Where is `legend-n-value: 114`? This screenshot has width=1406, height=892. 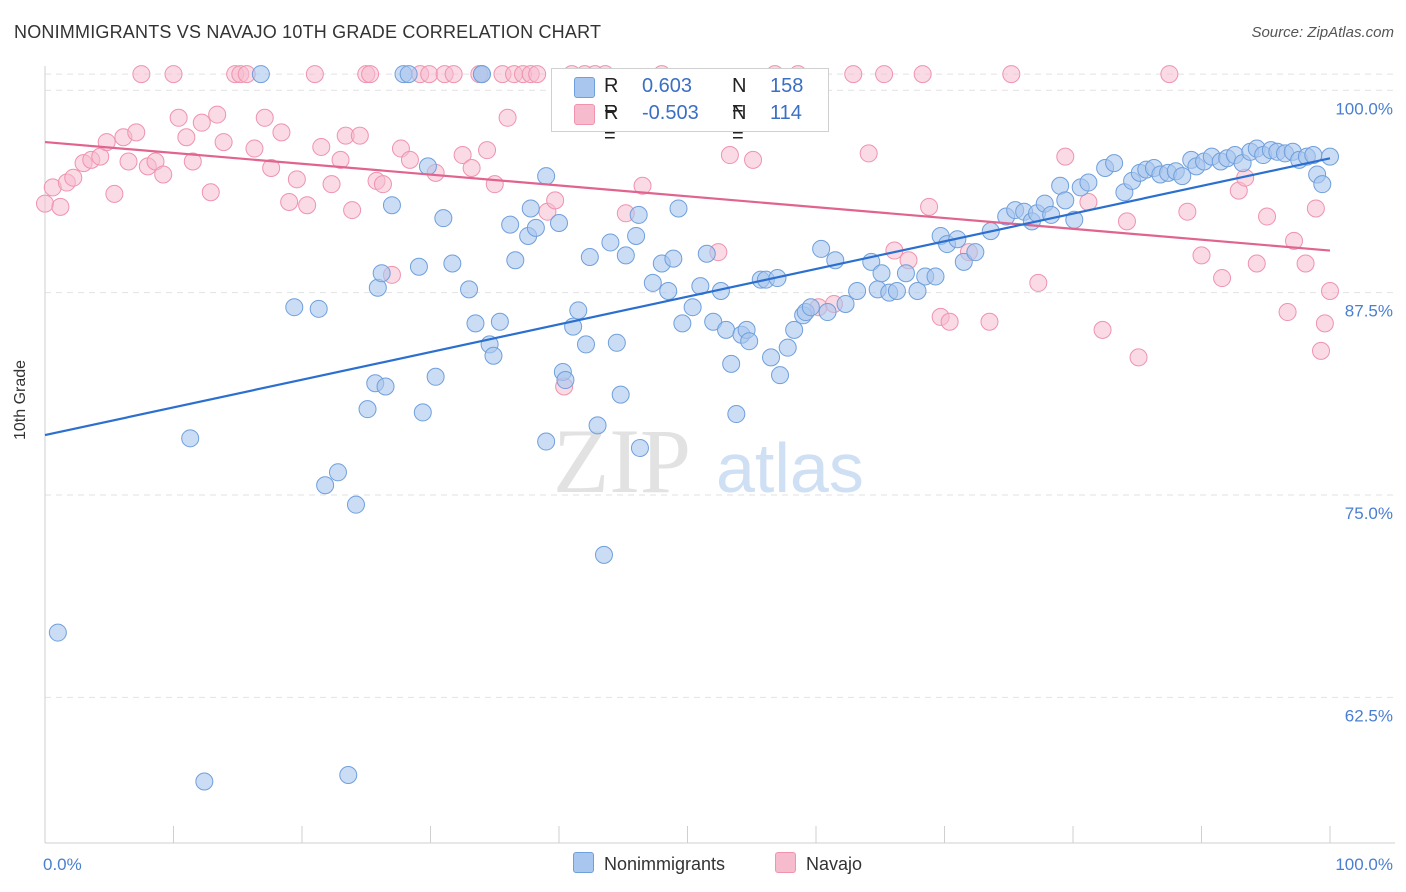
legend-n-value: 114 is located at coordinates (786, 113).